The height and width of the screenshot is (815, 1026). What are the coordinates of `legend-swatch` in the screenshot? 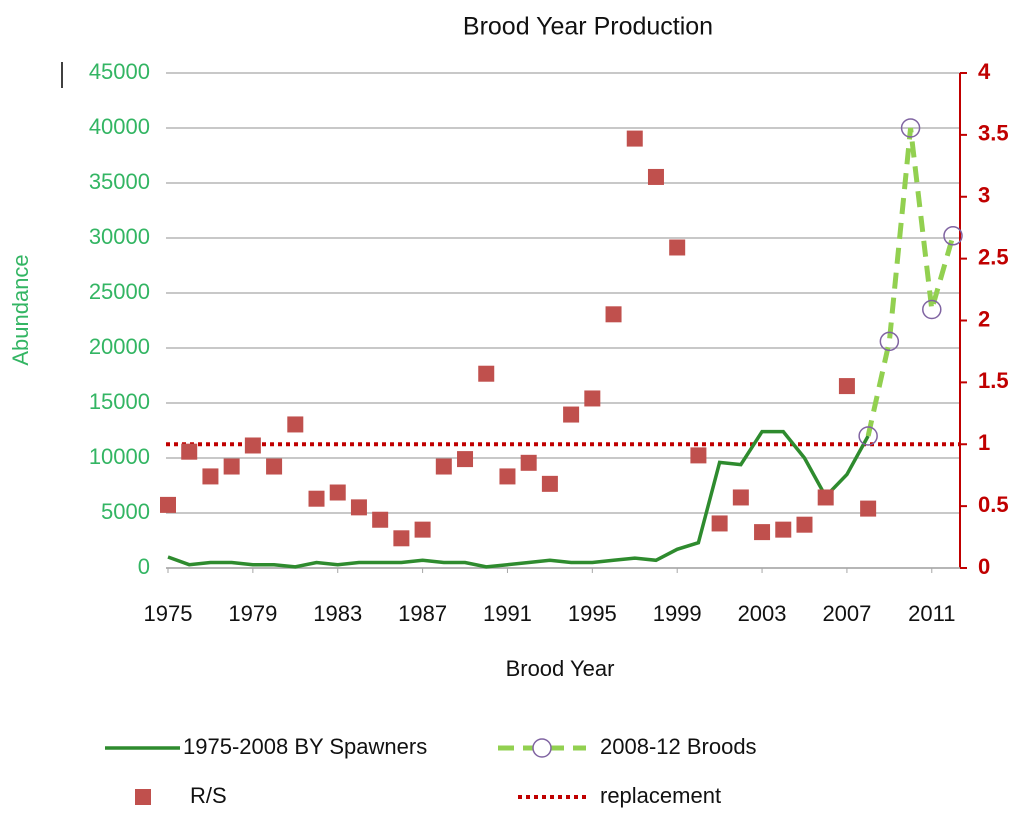 It's located at (143, 797).